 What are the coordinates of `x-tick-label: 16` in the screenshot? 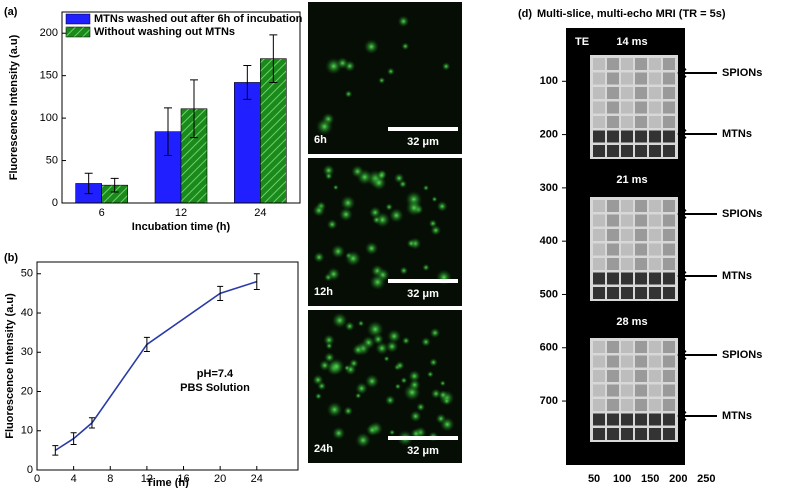 It's located at (183, 479).